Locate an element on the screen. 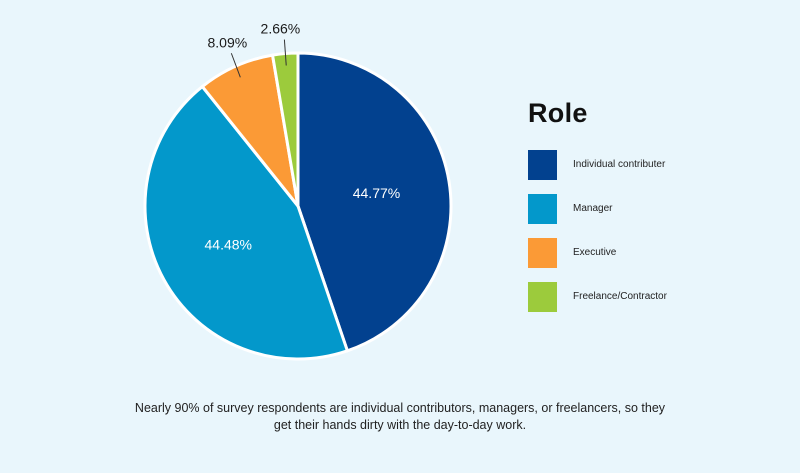 The image size is (800, 473). legend-item-manager: Manager is located at coordinates (597, 208).